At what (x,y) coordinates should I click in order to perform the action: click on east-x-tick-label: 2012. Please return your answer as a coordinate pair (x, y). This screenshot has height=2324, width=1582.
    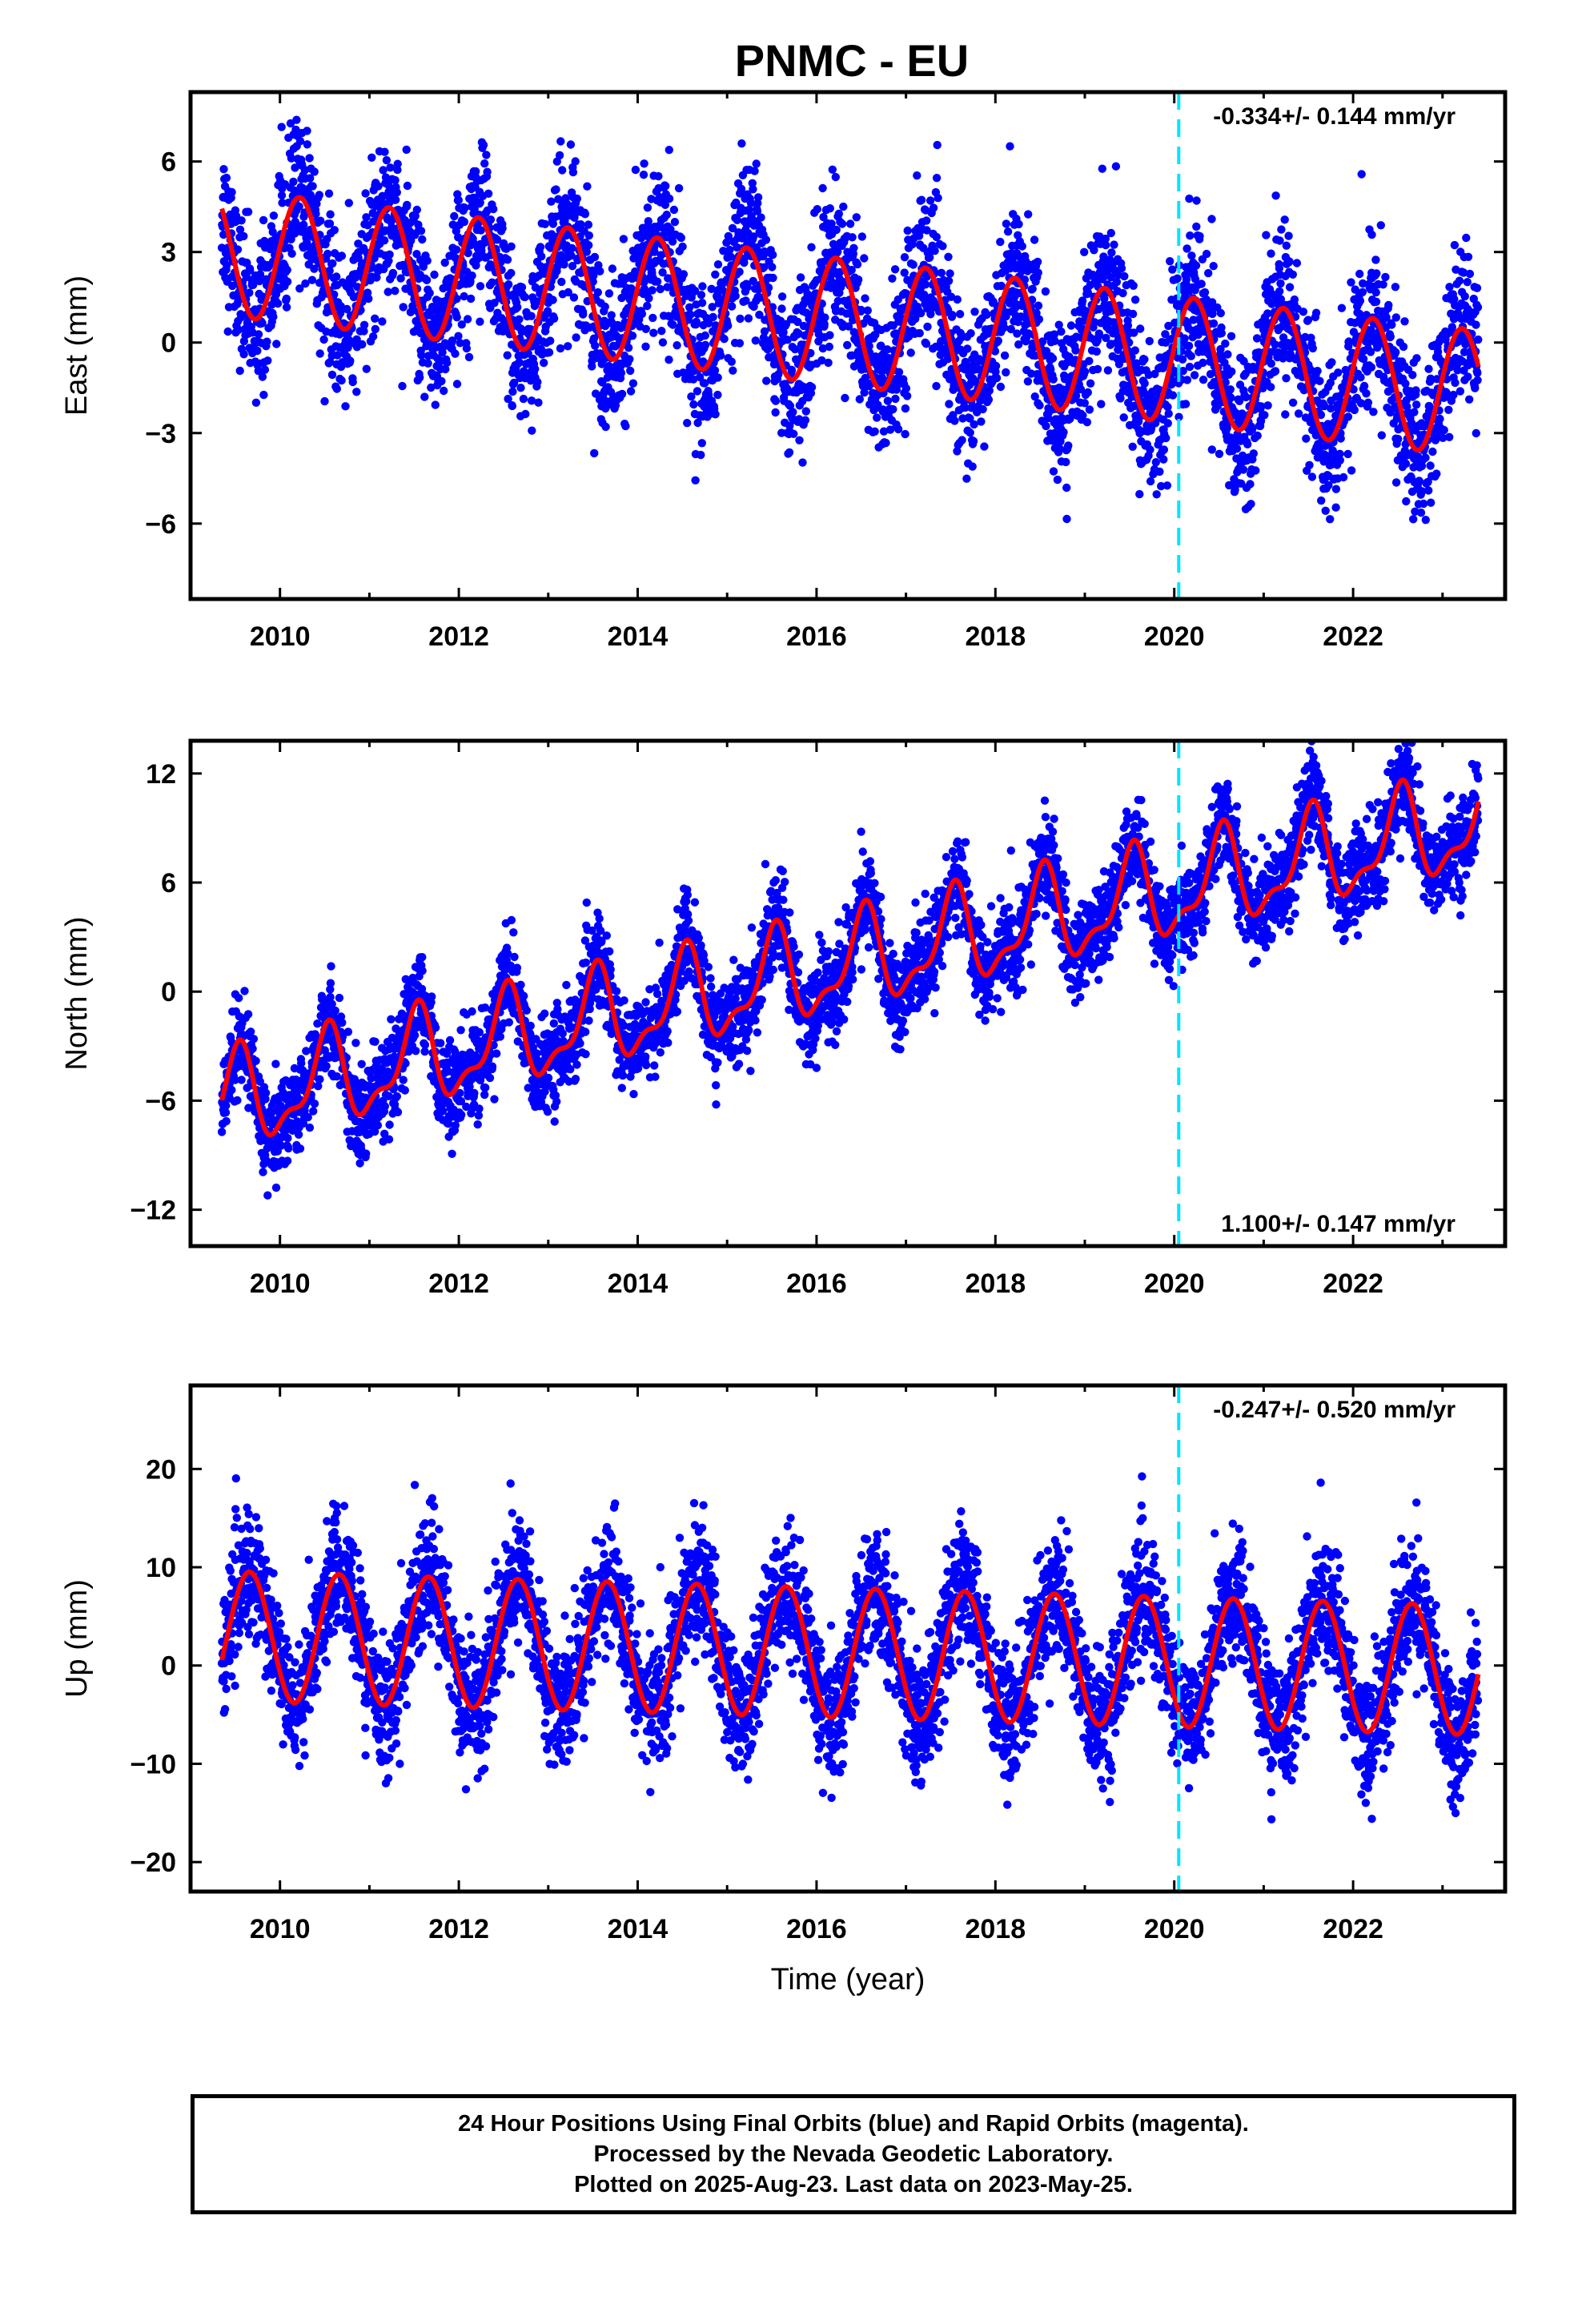
    Looking at the image, I should click on (458, 636).